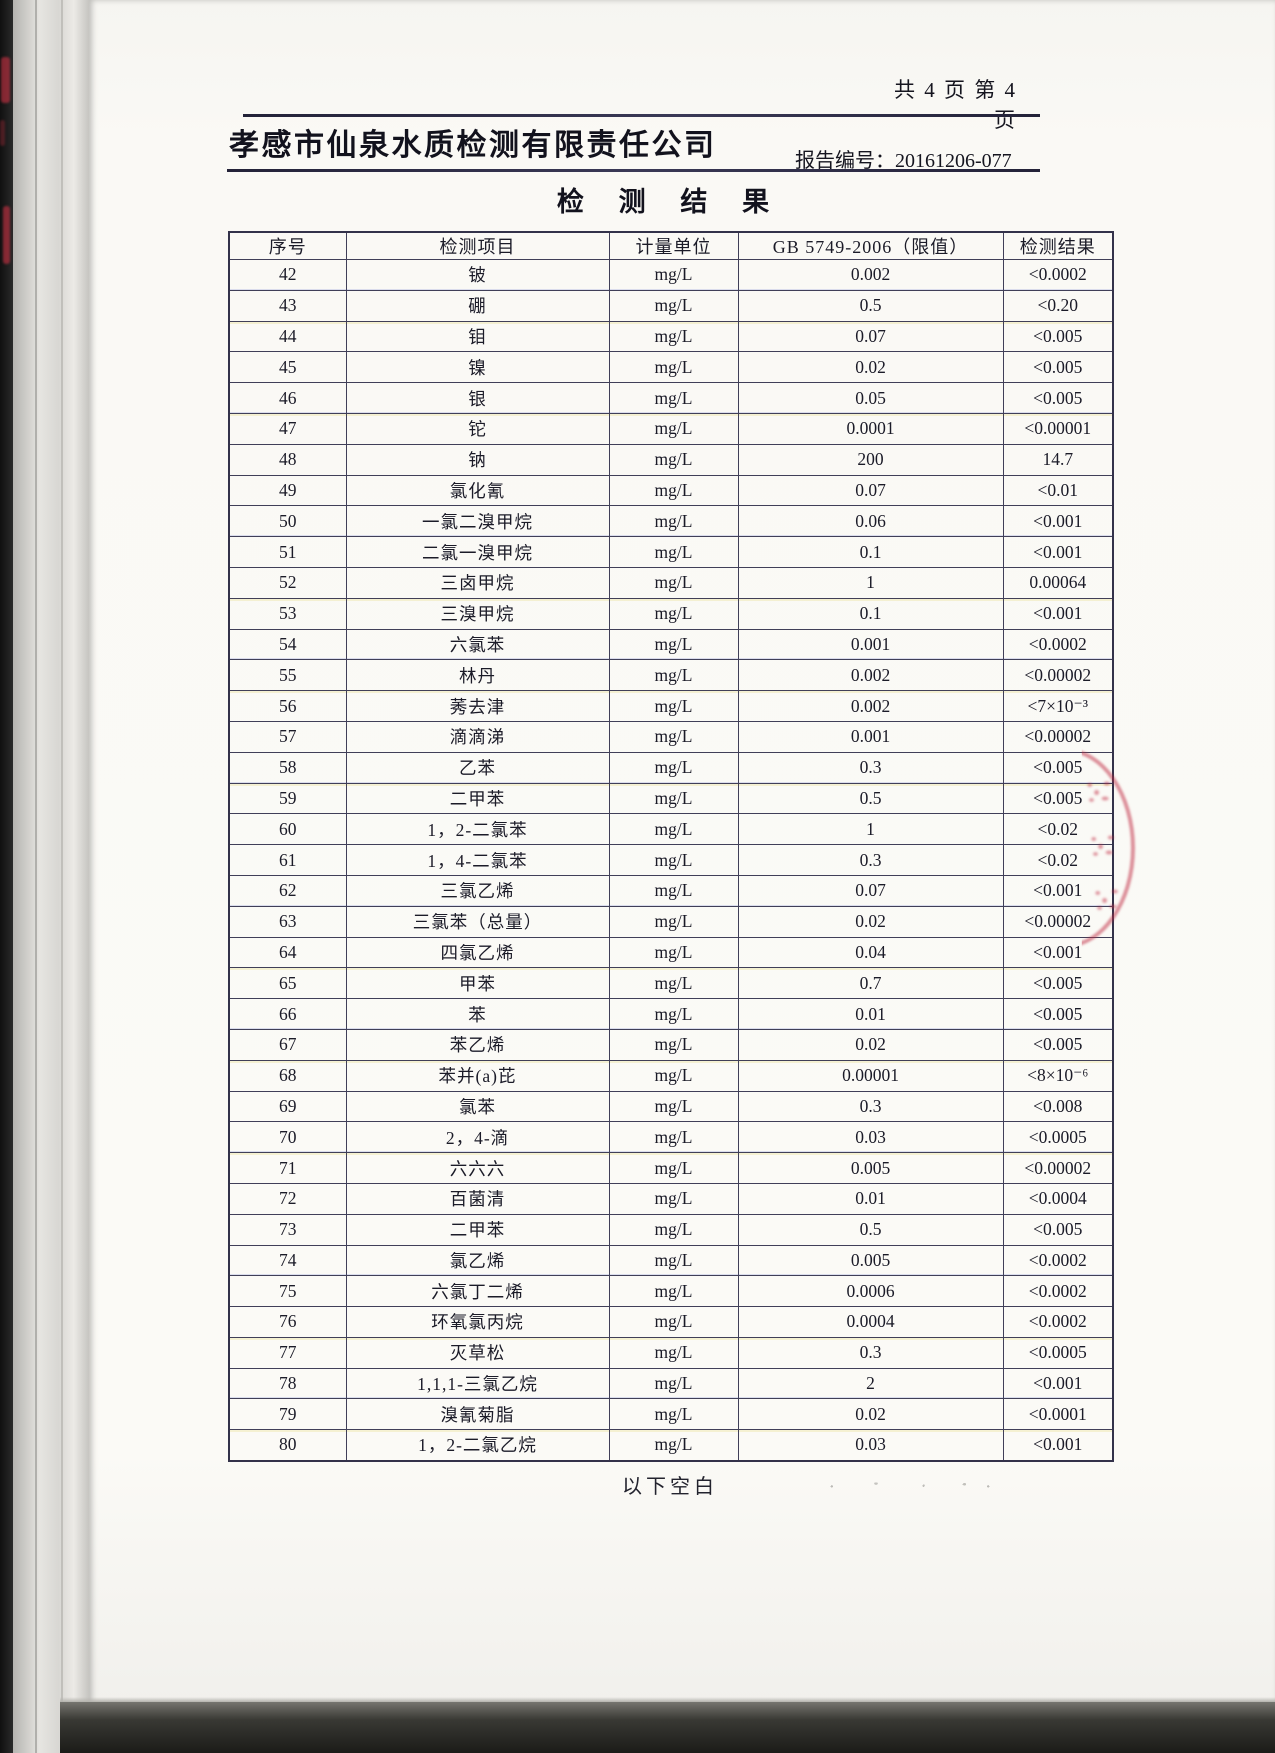 This screenshot has width=1275, height=1753. Describe the element at coordinates (870, 983) in the screenshot. I see `cell-limit: 0.7` at that location.